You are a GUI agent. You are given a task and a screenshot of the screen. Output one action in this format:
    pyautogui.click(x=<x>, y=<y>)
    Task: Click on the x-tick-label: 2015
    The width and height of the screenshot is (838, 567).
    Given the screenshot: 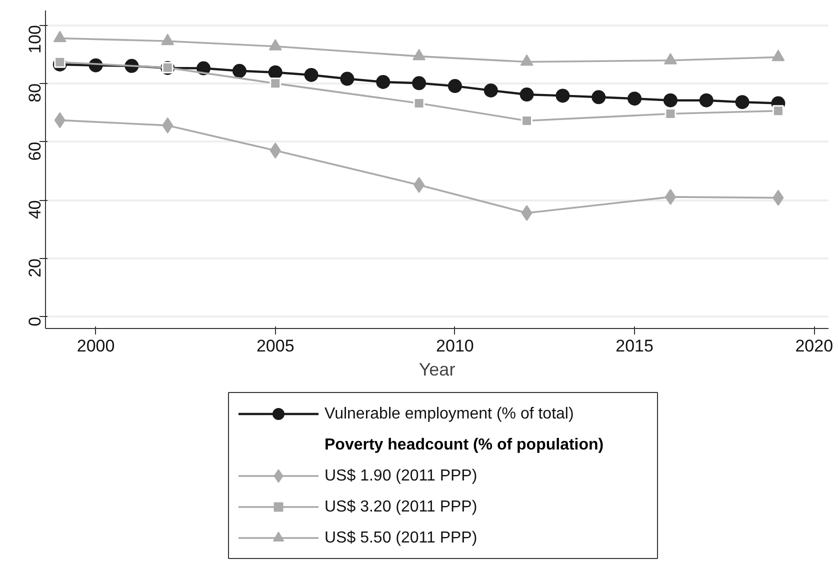 What is the action you would take?
    pyautogui.click(x=635, y=346)
    